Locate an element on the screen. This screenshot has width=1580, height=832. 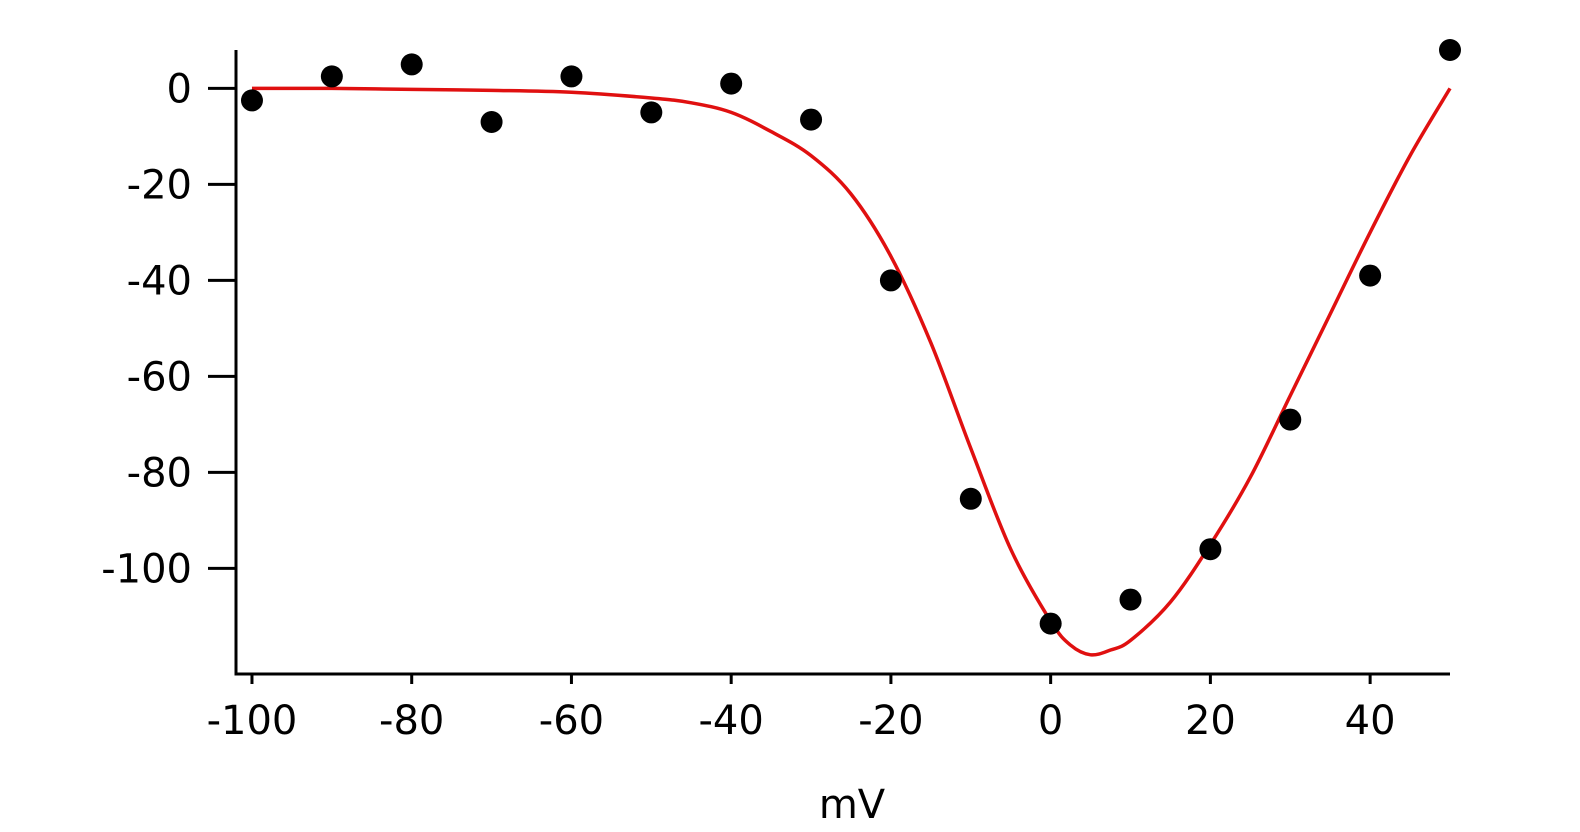
x-tick-label: -100 is located at coordinates (252, 721).